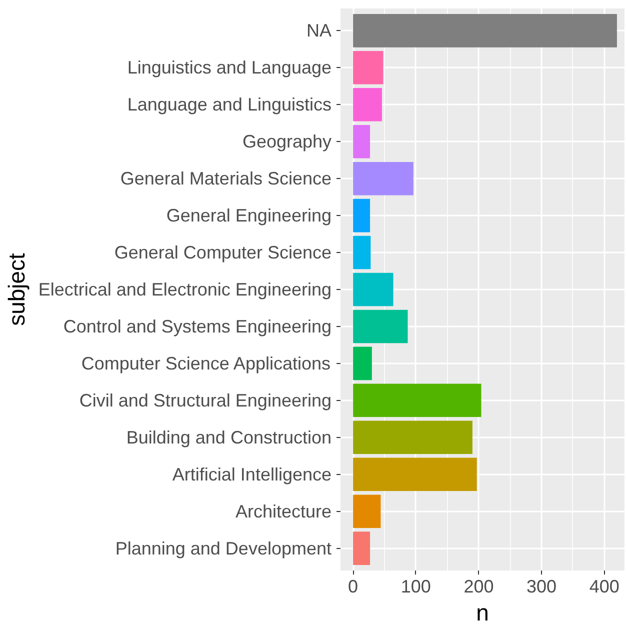 Image resolution: width=626 pixels, height=628 pixels. Describe the element at coordinates (229, 104) in the screenshot. I see `y-tick-label: Language and Linguistics` at that location.